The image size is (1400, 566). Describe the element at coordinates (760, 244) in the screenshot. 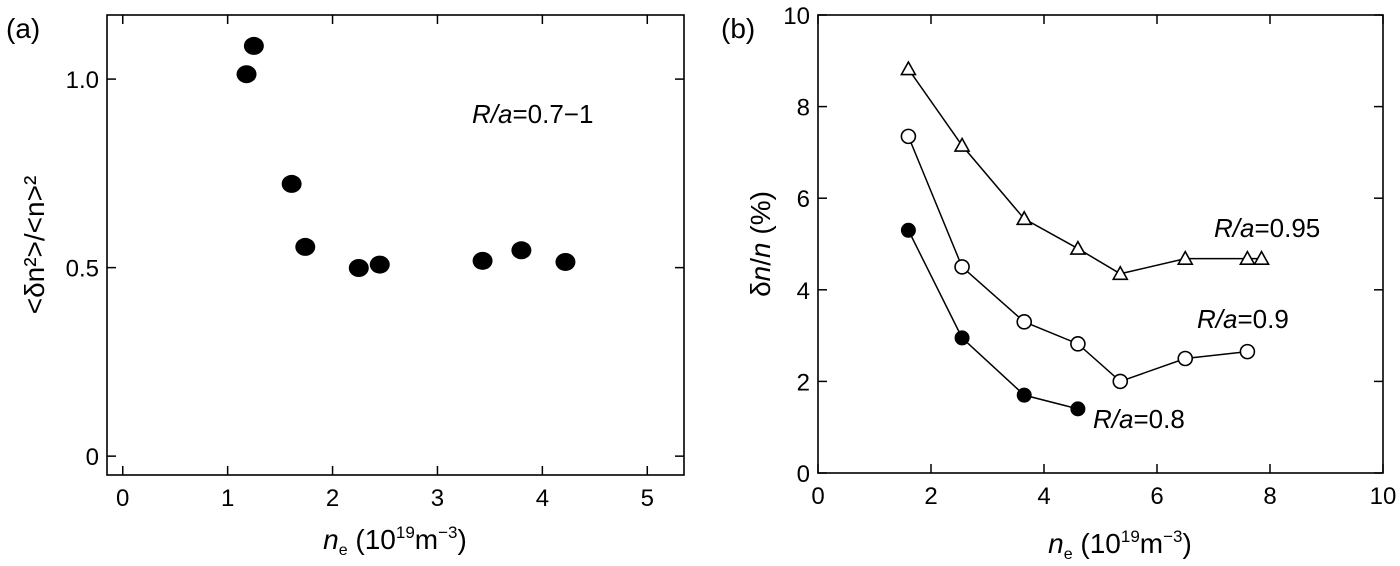

I see `panel-b-y-axis-label: δn/n (%)` at that location.